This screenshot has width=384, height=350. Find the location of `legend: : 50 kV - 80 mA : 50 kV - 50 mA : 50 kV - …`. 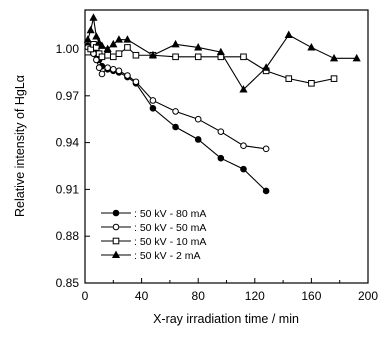

legend: : 50 kV - 80 mA : 50 kV - 50 mA : 50 kV - … is located at coordinates (153, 235).